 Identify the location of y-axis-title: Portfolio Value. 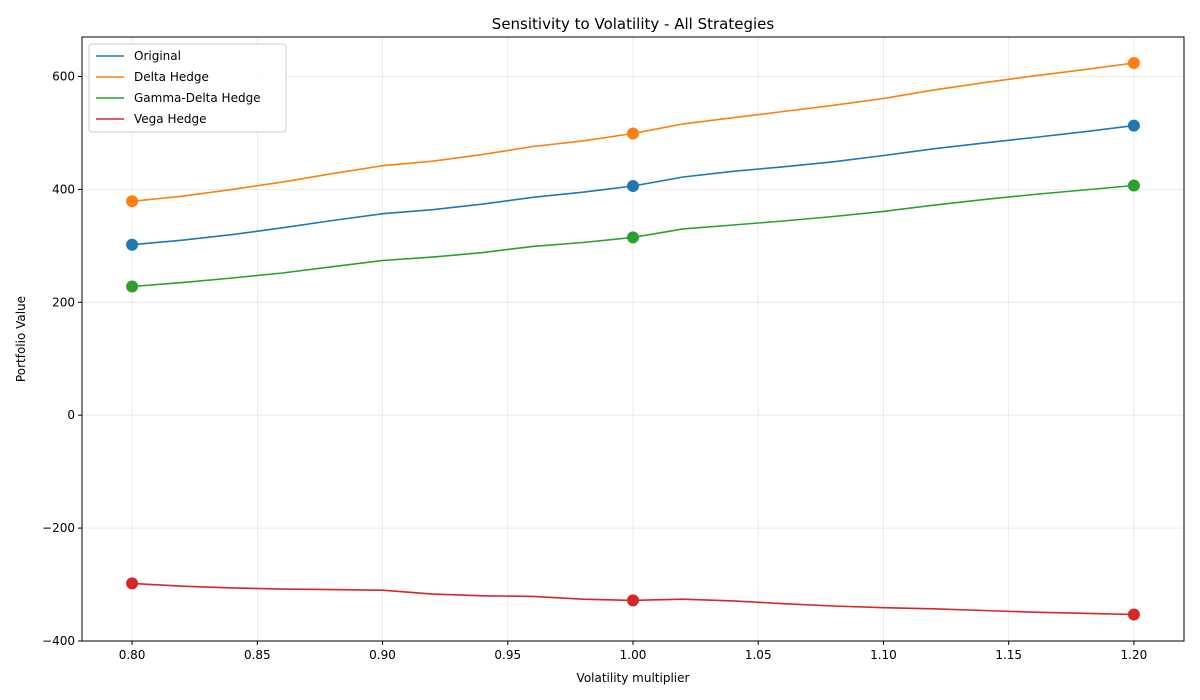
(21, 339).